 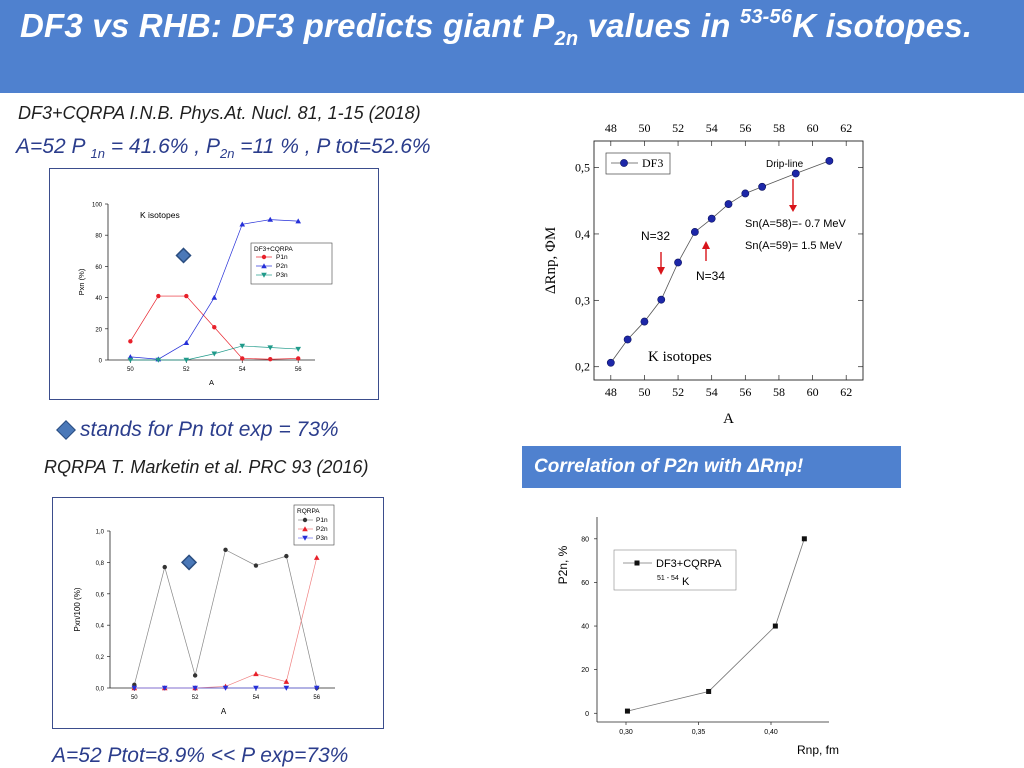 I want to click on y-tick-label: 100, so click(x=97, y=206).